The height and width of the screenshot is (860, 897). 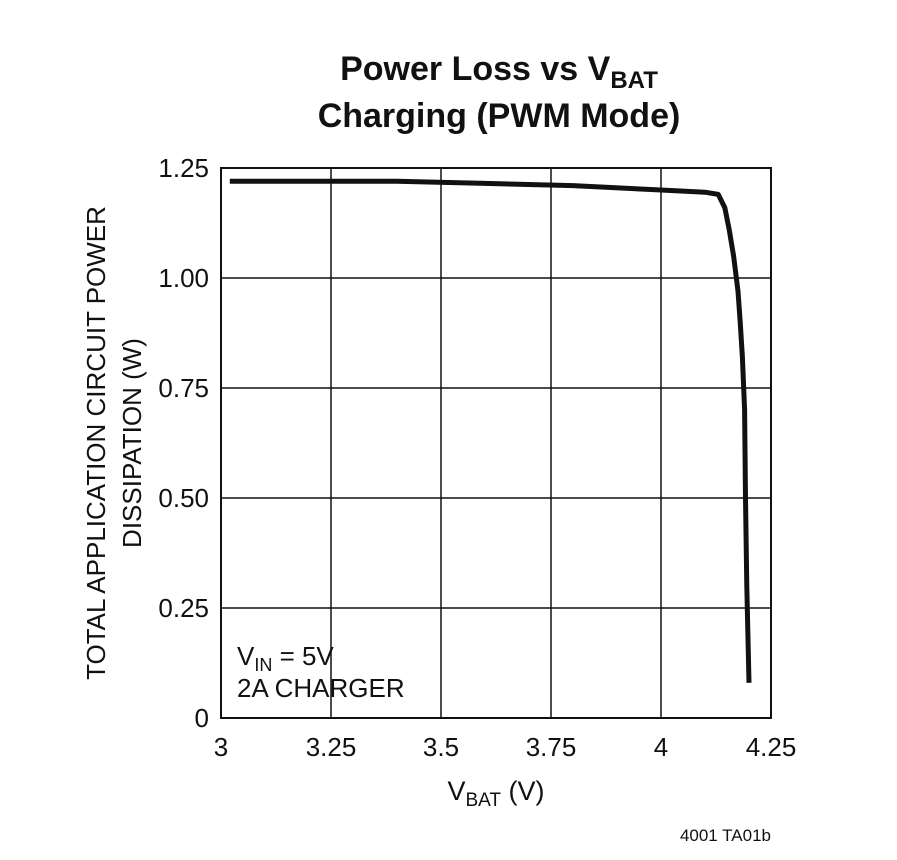 What do you see at coordinates (321, 688) in the screenshot?
I see `annotation-charger: 2A CHARGER` at bounding box center [321, 688].